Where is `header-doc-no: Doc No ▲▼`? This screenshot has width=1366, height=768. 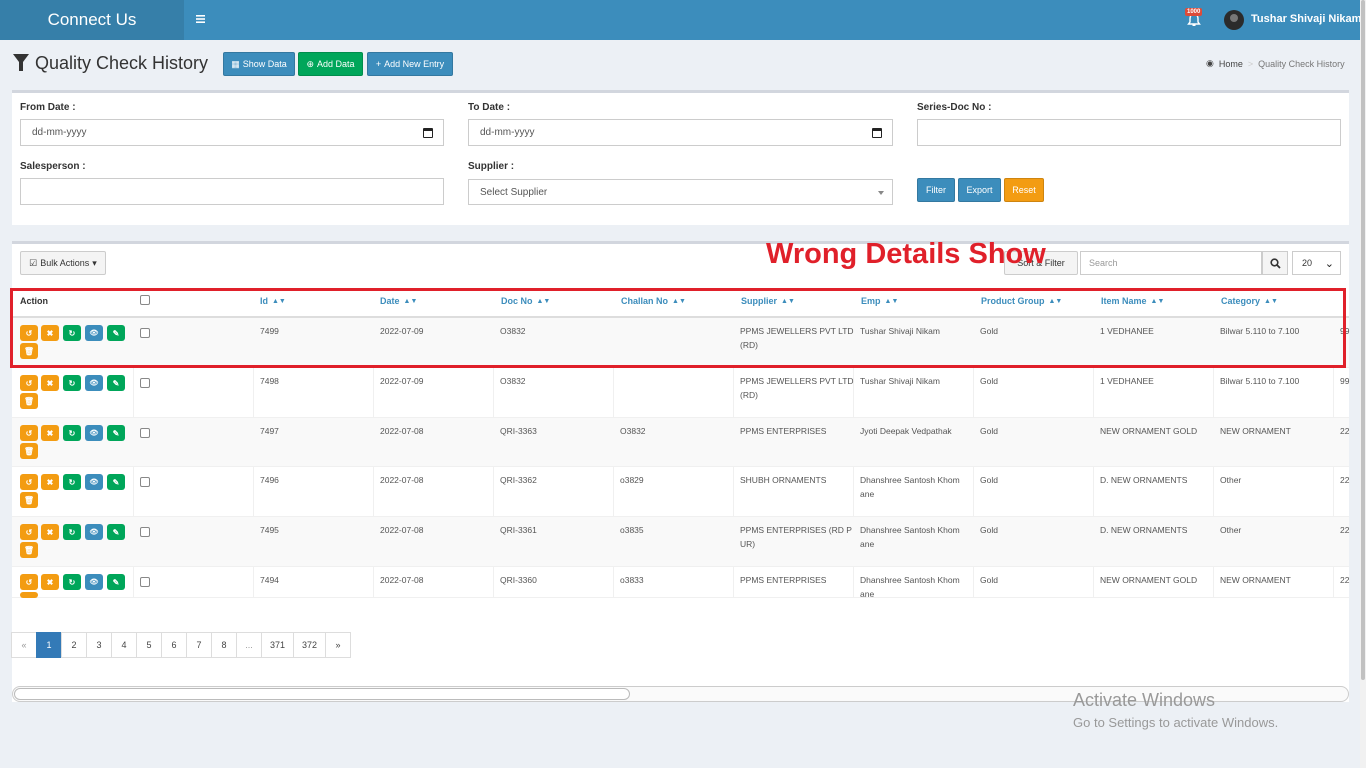
header-doc-no: Doc No ▲▼ is located at coordinates (525, 301).